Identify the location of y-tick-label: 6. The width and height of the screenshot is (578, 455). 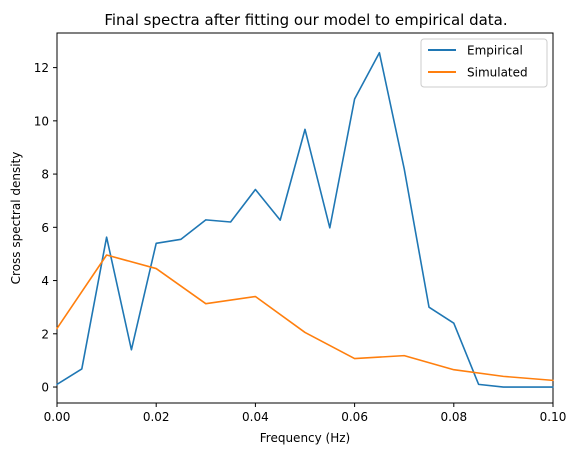
(45, 228).